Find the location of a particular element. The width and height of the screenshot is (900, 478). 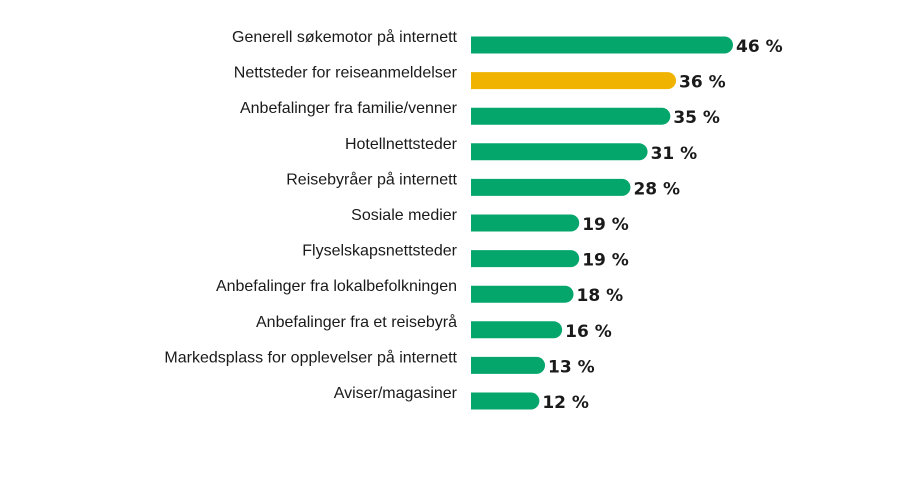

category-label-aviser-magasiner: Aviser/magasiner is located at coordinates (396, 393).